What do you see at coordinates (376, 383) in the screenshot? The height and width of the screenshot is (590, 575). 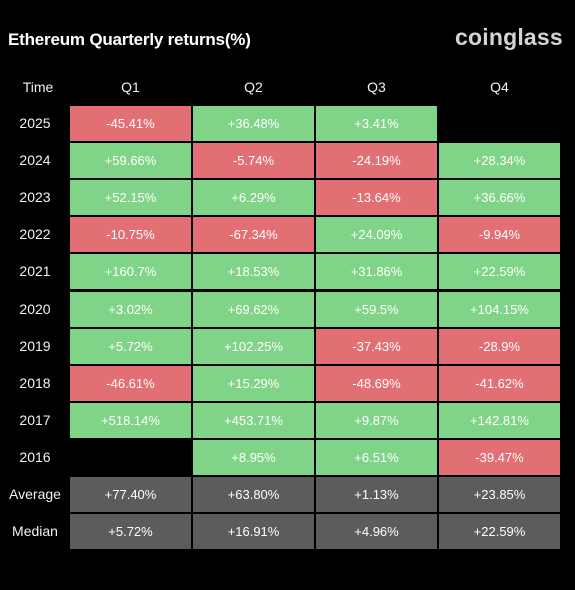 I see `return-cell: -48.69%` at bounding box center [376, 383].